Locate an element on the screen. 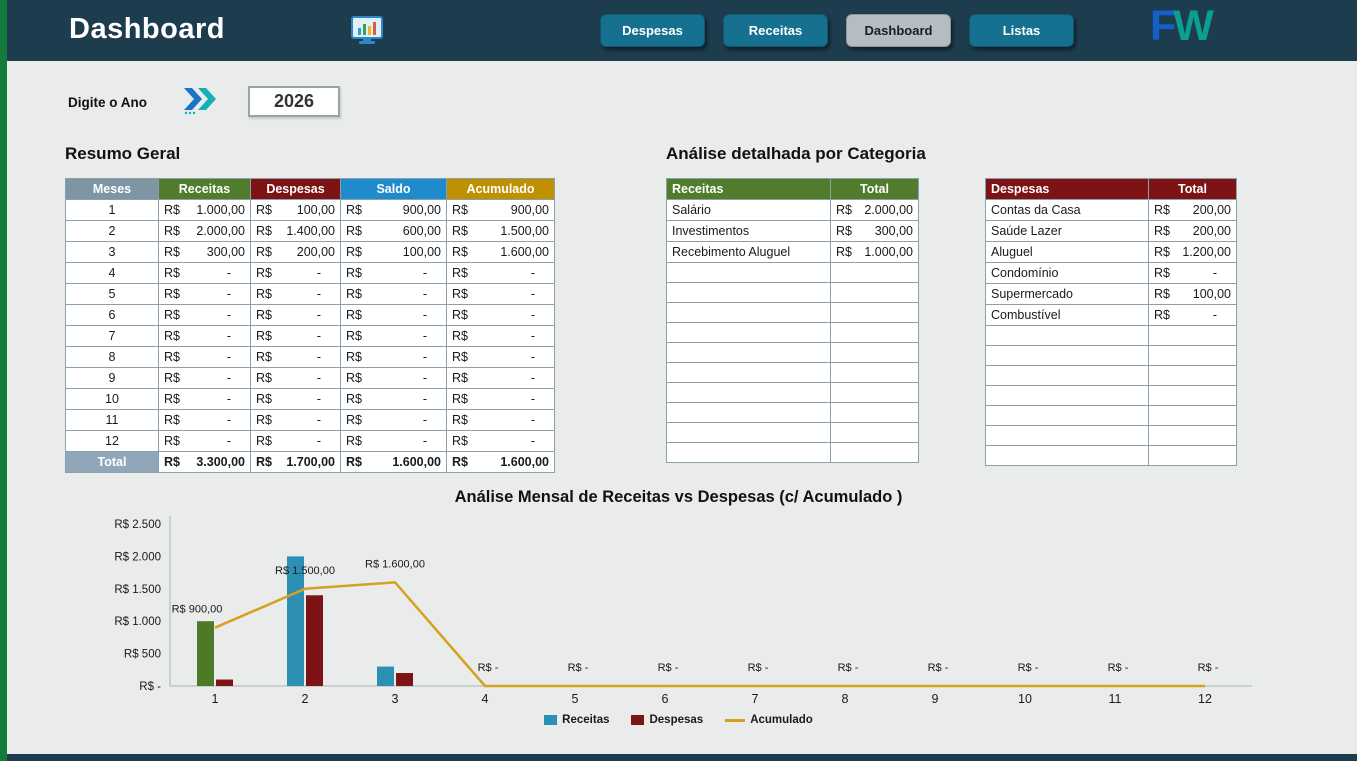  col-header-meses: Meses is located at coordinates (112, 189).